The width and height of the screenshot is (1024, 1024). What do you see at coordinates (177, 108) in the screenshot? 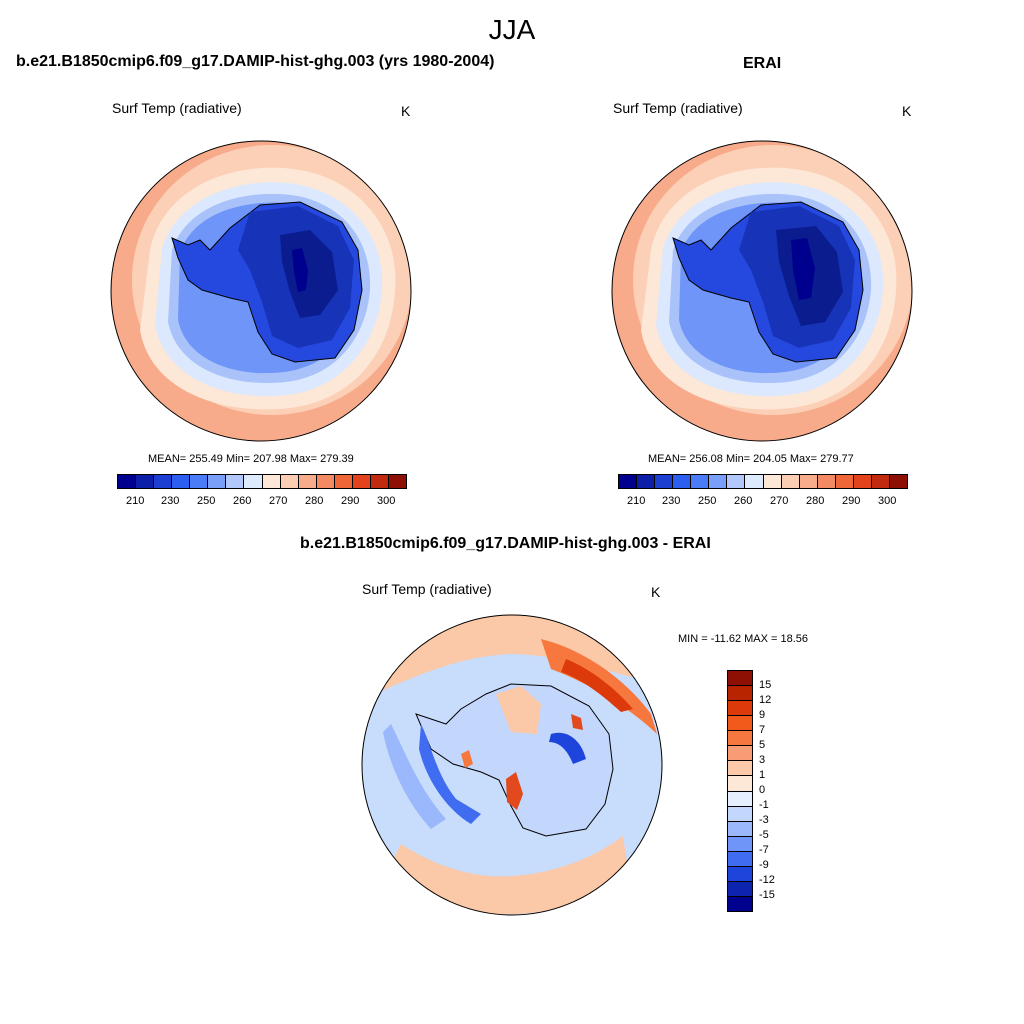
I see `left-variable-label: Surf Temp (radiative)` at bounding box center [177, 108].